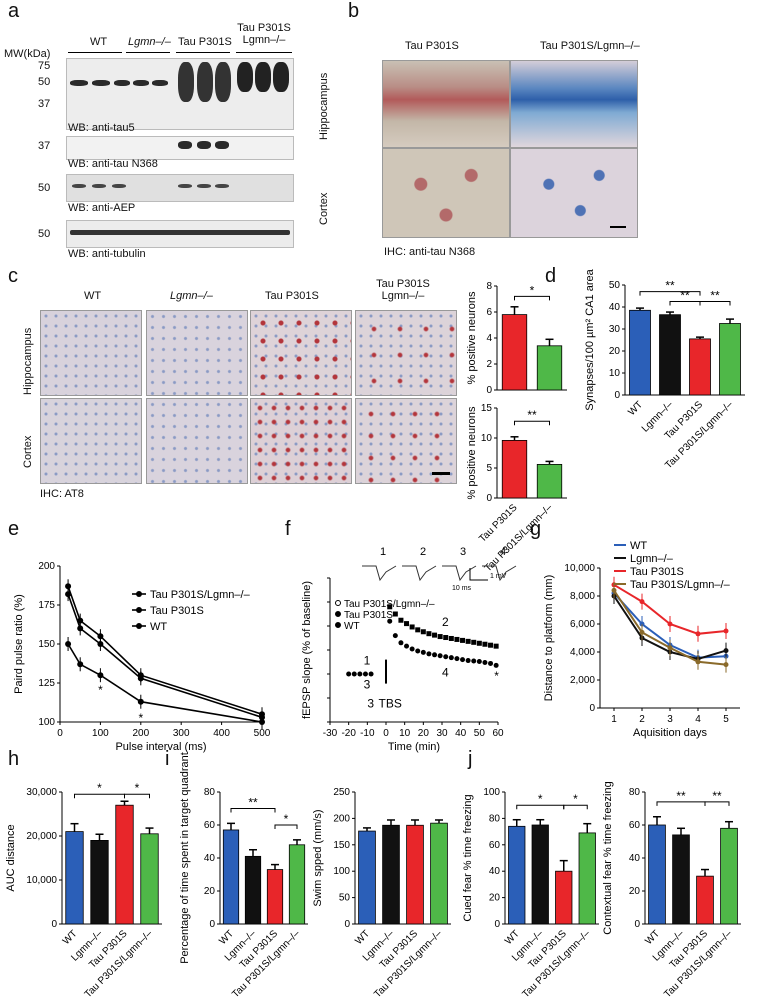  I want to click on y-axis-label: % positive neurons, so click(472, 337).